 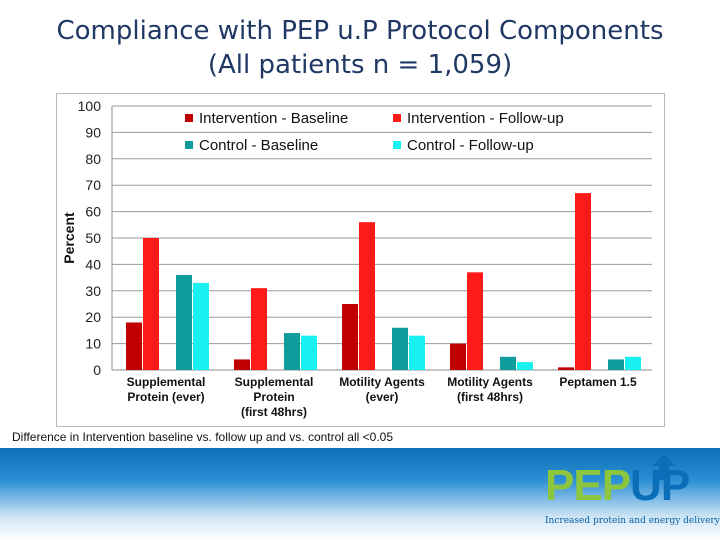 I want to click on y-tick-label: 0, so click(x=97, y=370).